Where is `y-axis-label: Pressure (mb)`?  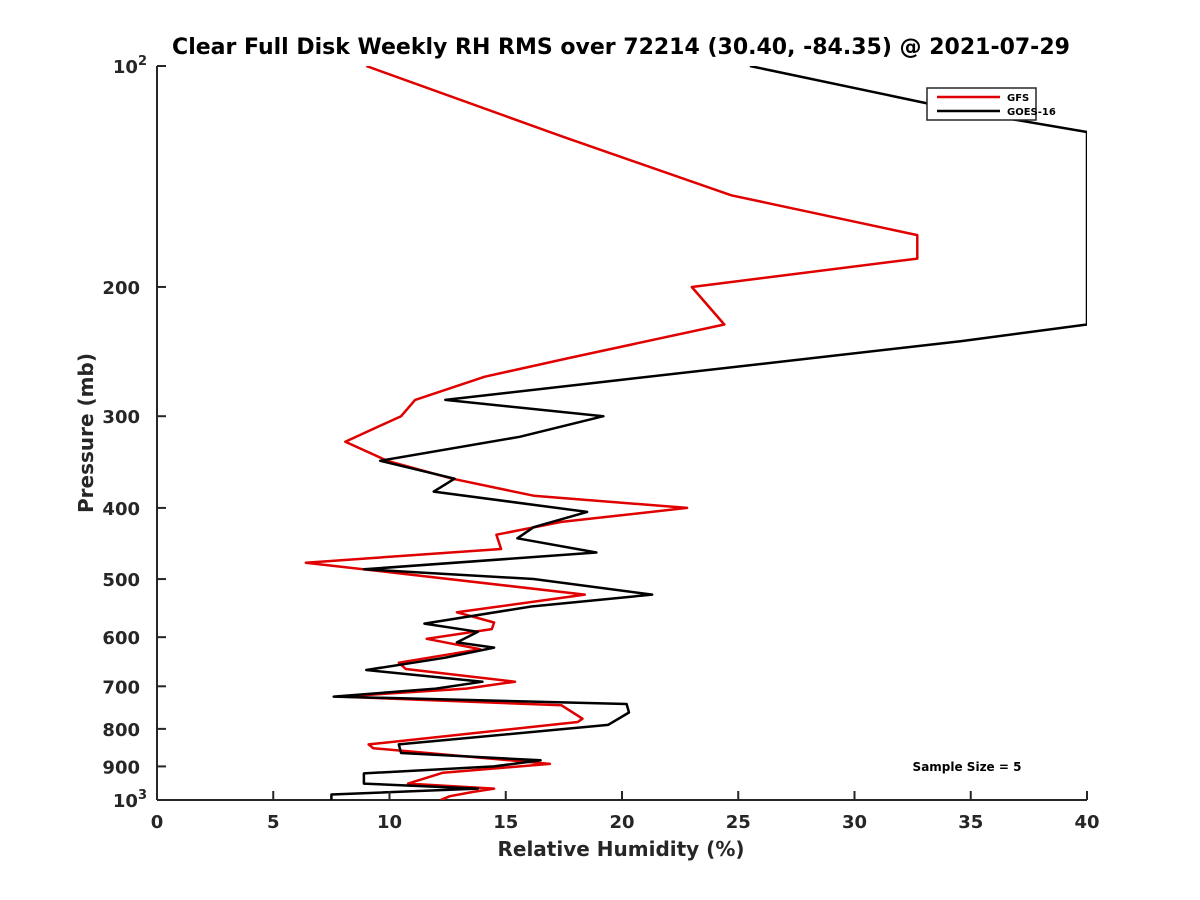 y-axis-label: Pressure (mb) is located at coordinates (86, 433).